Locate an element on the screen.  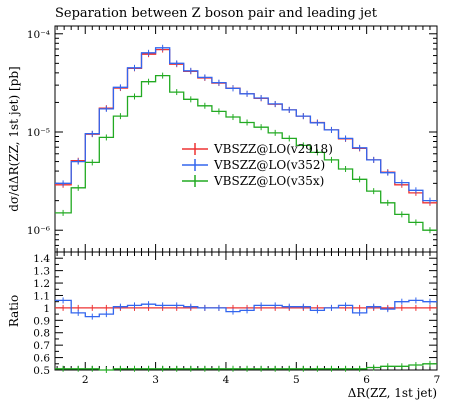
ratio-y-tick-label: 0.7 is located at coordinates (41, 346).